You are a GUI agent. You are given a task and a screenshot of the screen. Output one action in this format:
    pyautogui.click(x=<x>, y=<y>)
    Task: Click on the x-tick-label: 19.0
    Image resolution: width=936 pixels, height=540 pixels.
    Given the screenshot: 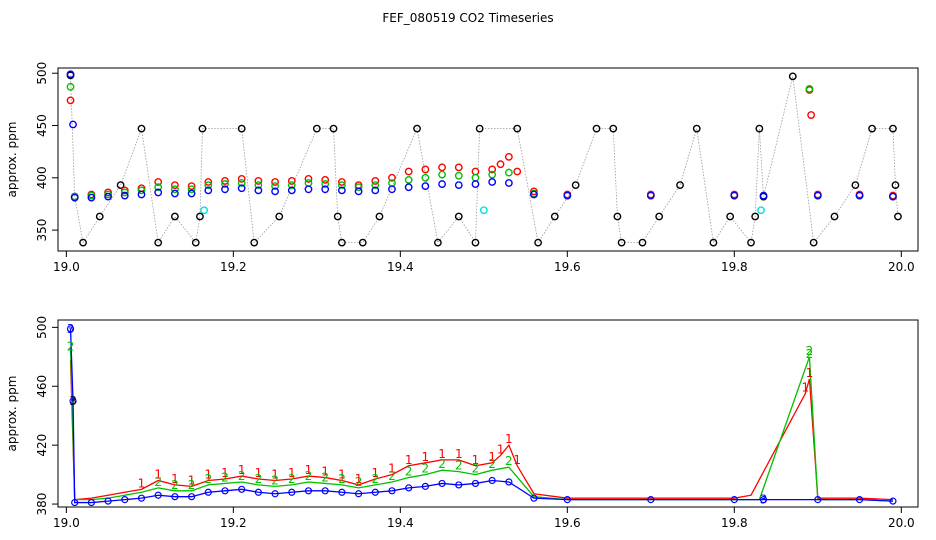 What is the action you would take?
    pyautogui.click(x=66, y=523)
    